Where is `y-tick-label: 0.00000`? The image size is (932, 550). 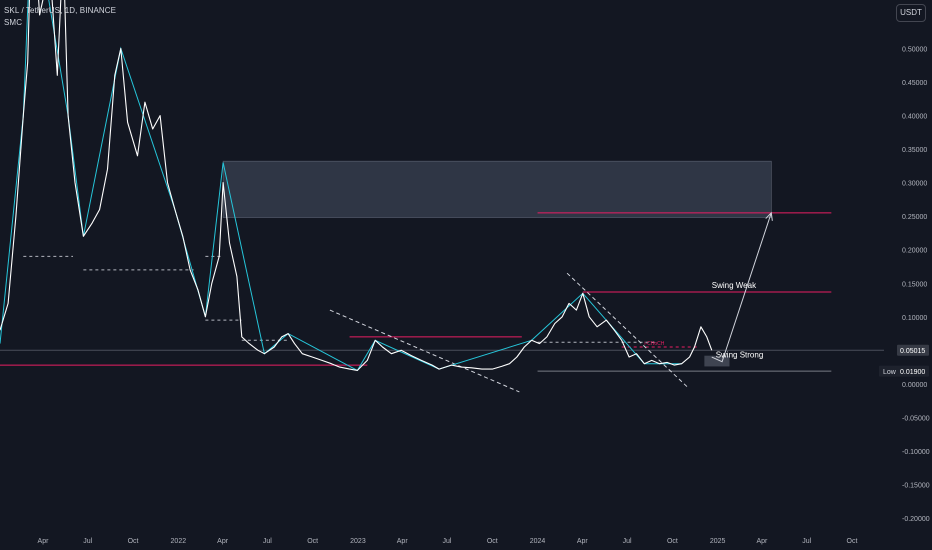
y-tick-label: 0.00000 is located at coordinates (914, 385).